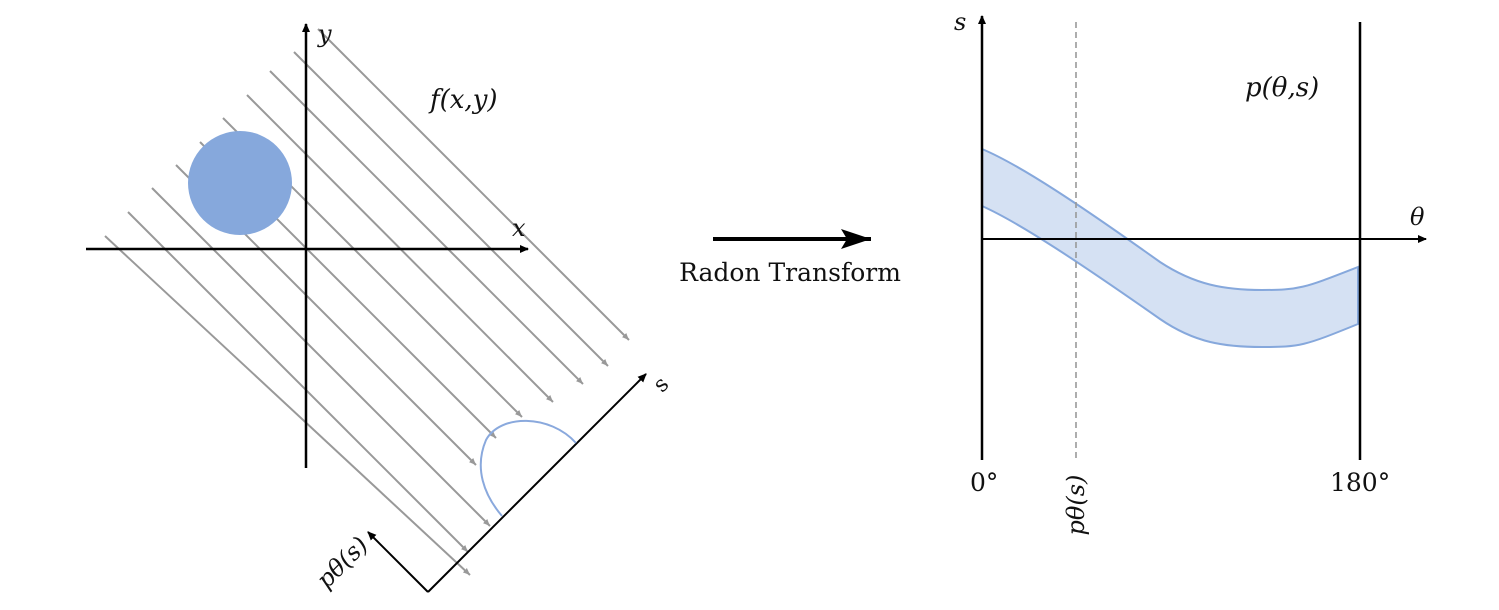 The height and width of the screenshot is (610, 1499). Describe the element at coordinates (398, 562) in the screenshot. I see `projection-axis` at that location.